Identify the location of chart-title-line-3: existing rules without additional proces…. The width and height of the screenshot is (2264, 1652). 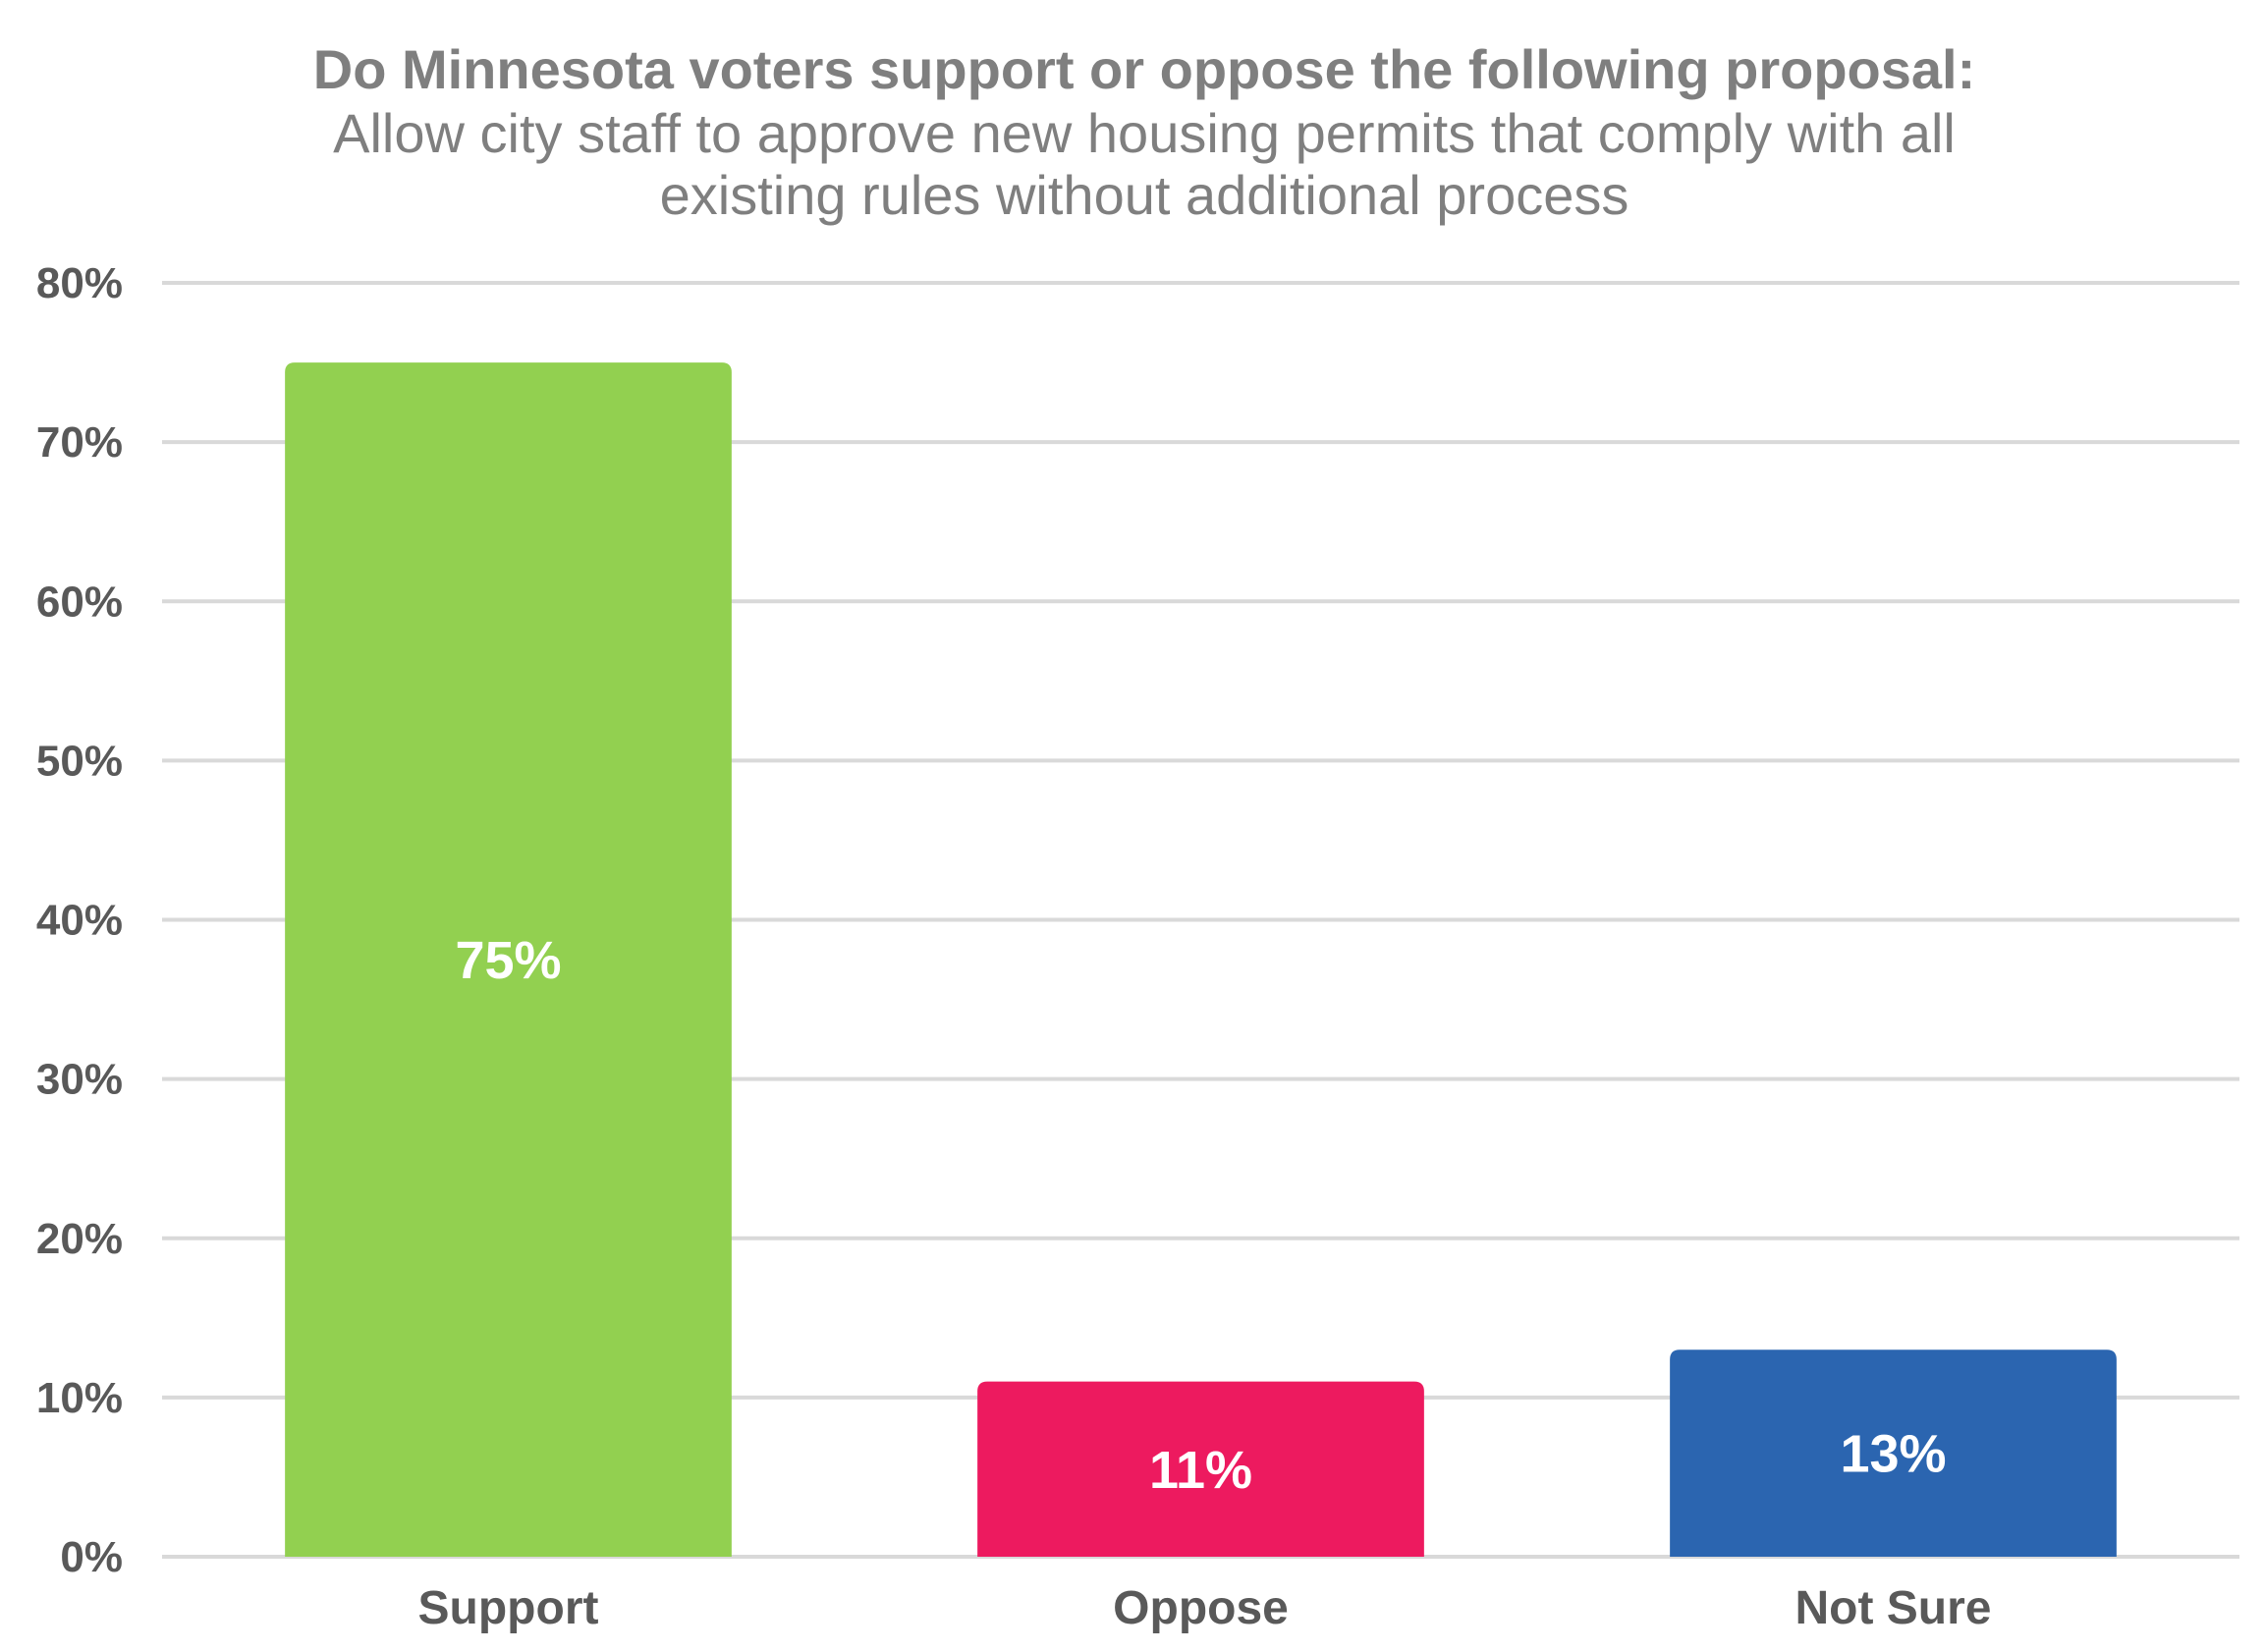
(1144, 195).